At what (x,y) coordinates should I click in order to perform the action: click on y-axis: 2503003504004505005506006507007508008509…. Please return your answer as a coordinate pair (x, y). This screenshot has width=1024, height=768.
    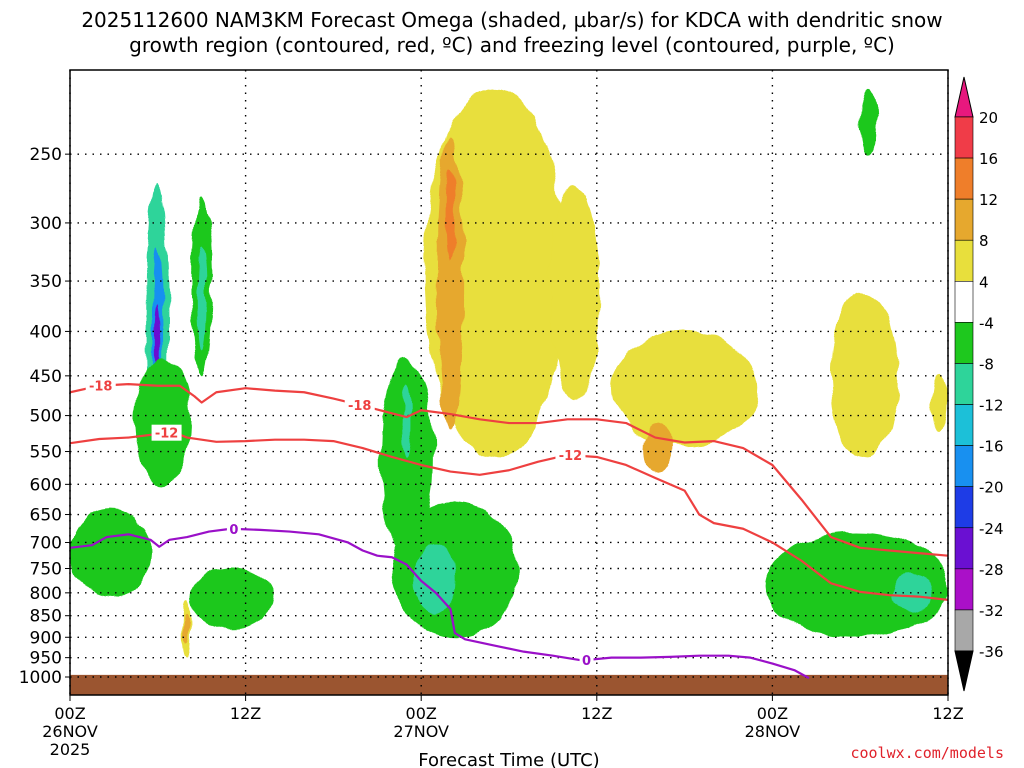
    Looking at the image, I should click on (44, 416).